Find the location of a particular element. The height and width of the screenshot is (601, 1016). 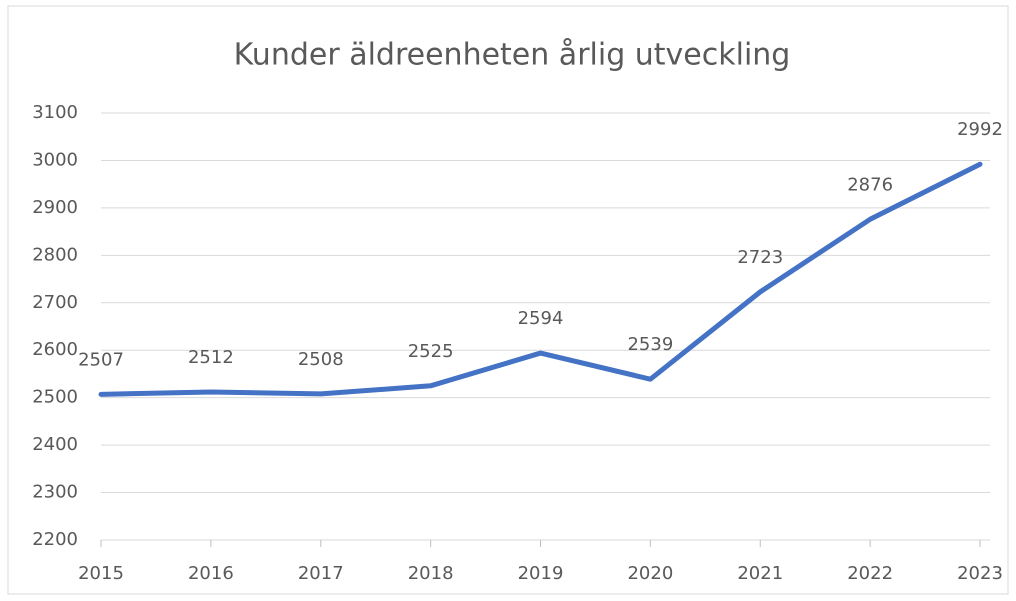

y-tick-label: 2600 is located at coordinates (55, 349).